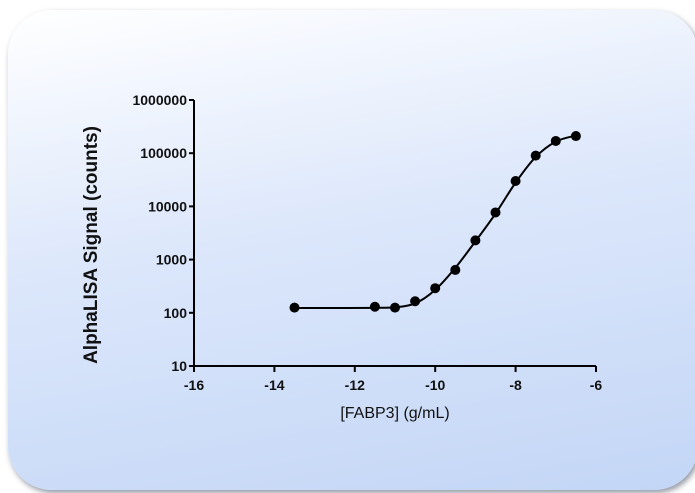  What do you see at coordinates (515, 385) in the screenshot?
I see `x-tick-label: -8` at bounding box center [515, 385].